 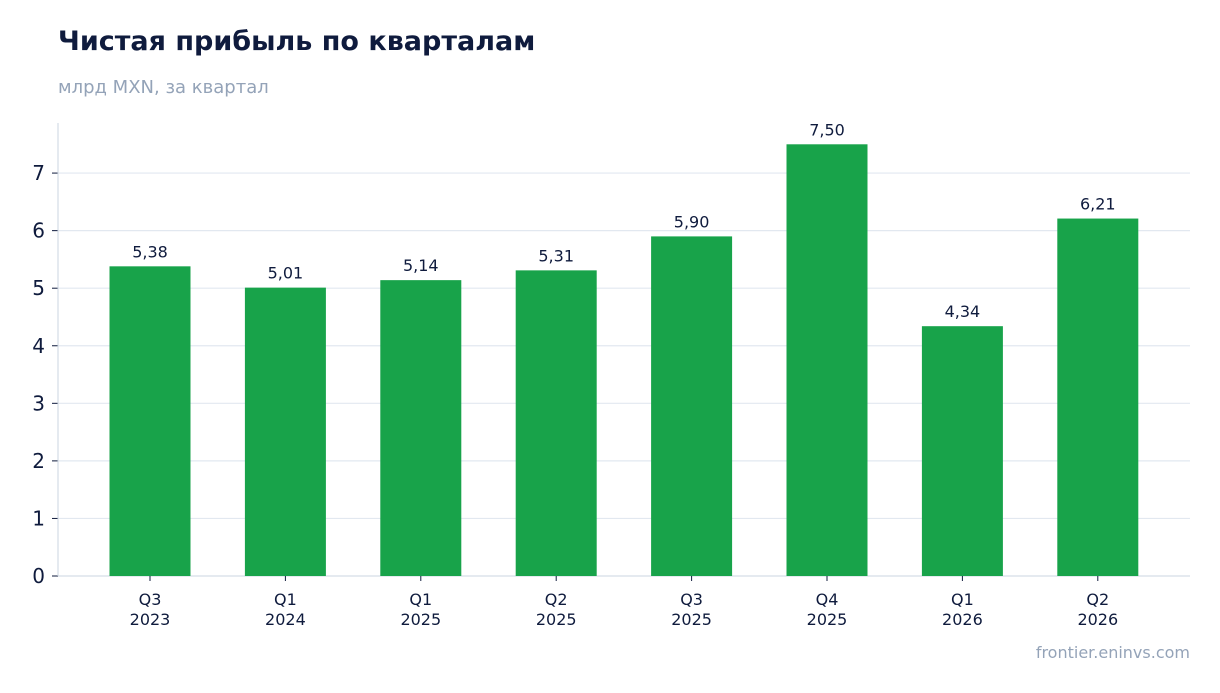 What do you see at coordinates (1112, 652) in the screenshot?
I see `source-credit: frontier.eninvs.com` at bounding box center [1112, 652].